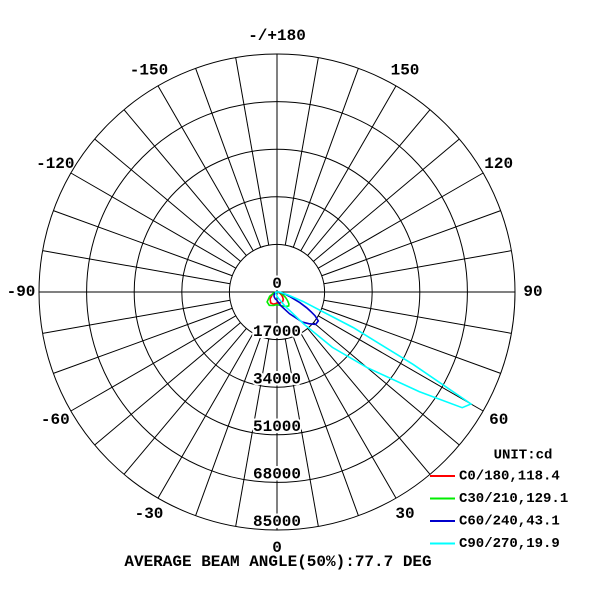  I want to click on angle-tick-label: 0, so click(277, 548).